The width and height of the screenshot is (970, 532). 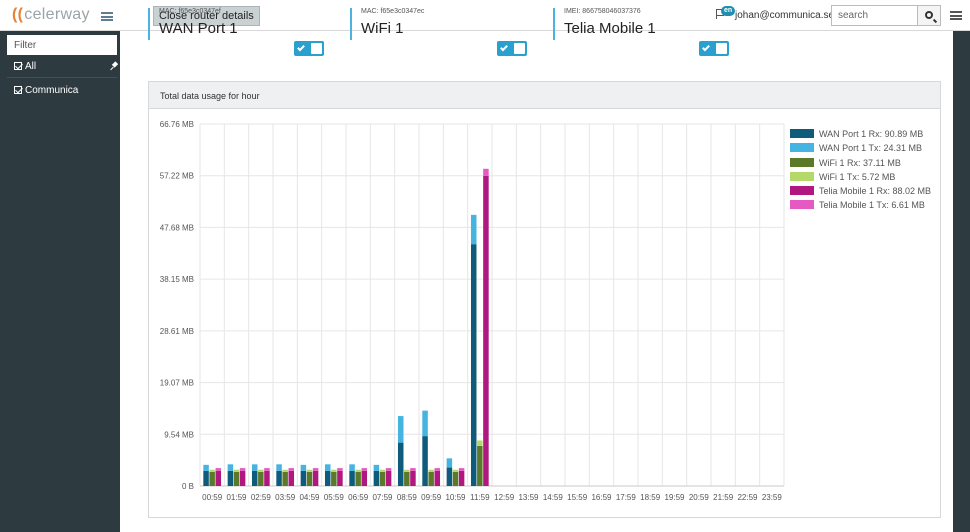 What do you see at coordinates (46, 90) in the screenshot?
I see `sidebar-item-communica: Communica` at bounding box center [46, 90].